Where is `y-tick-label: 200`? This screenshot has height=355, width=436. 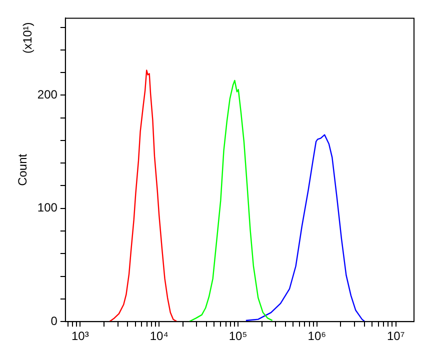
y-tick-label: 200 is located at coordinates (47, 94).